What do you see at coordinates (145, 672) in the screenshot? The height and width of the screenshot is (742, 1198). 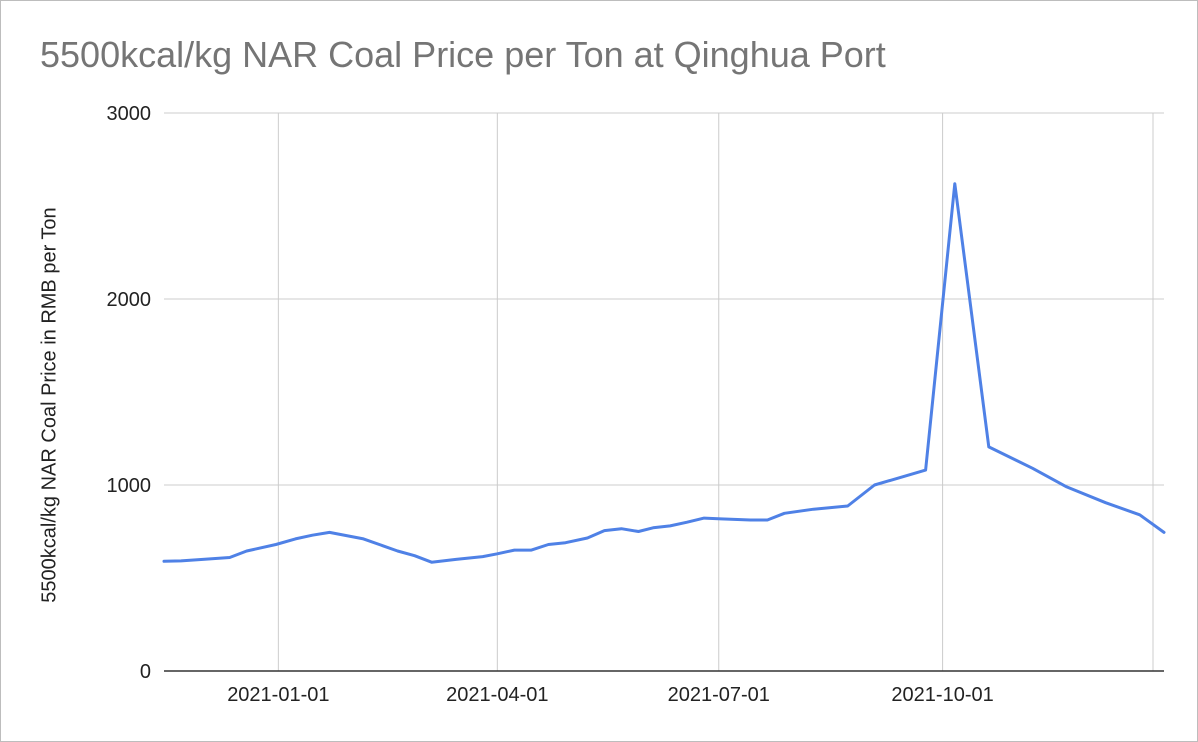 I see `y-tick-label: 0` at bounding box center [145, 672].